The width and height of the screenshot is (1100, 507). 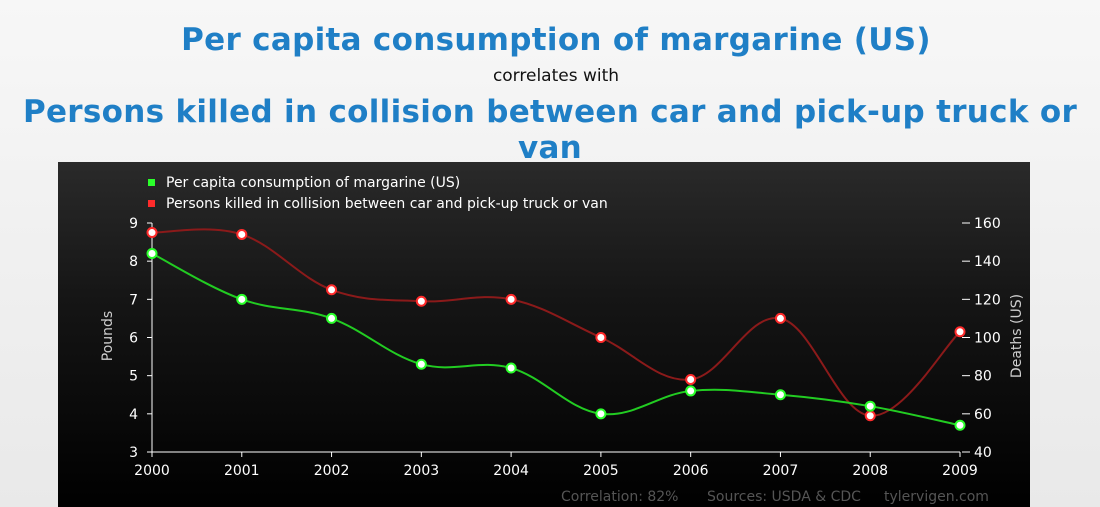 I want to click on x-tick-label: 2003, so click(x=422, y=471).